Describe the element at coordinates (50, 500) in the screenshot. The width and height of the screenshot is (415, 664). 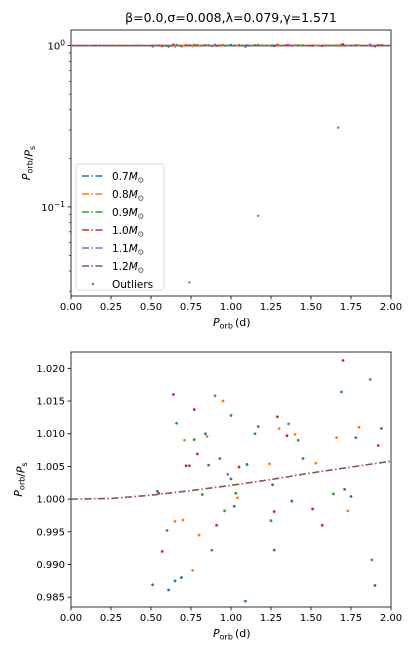
I see `y-tick-label: 1.000` at that location.